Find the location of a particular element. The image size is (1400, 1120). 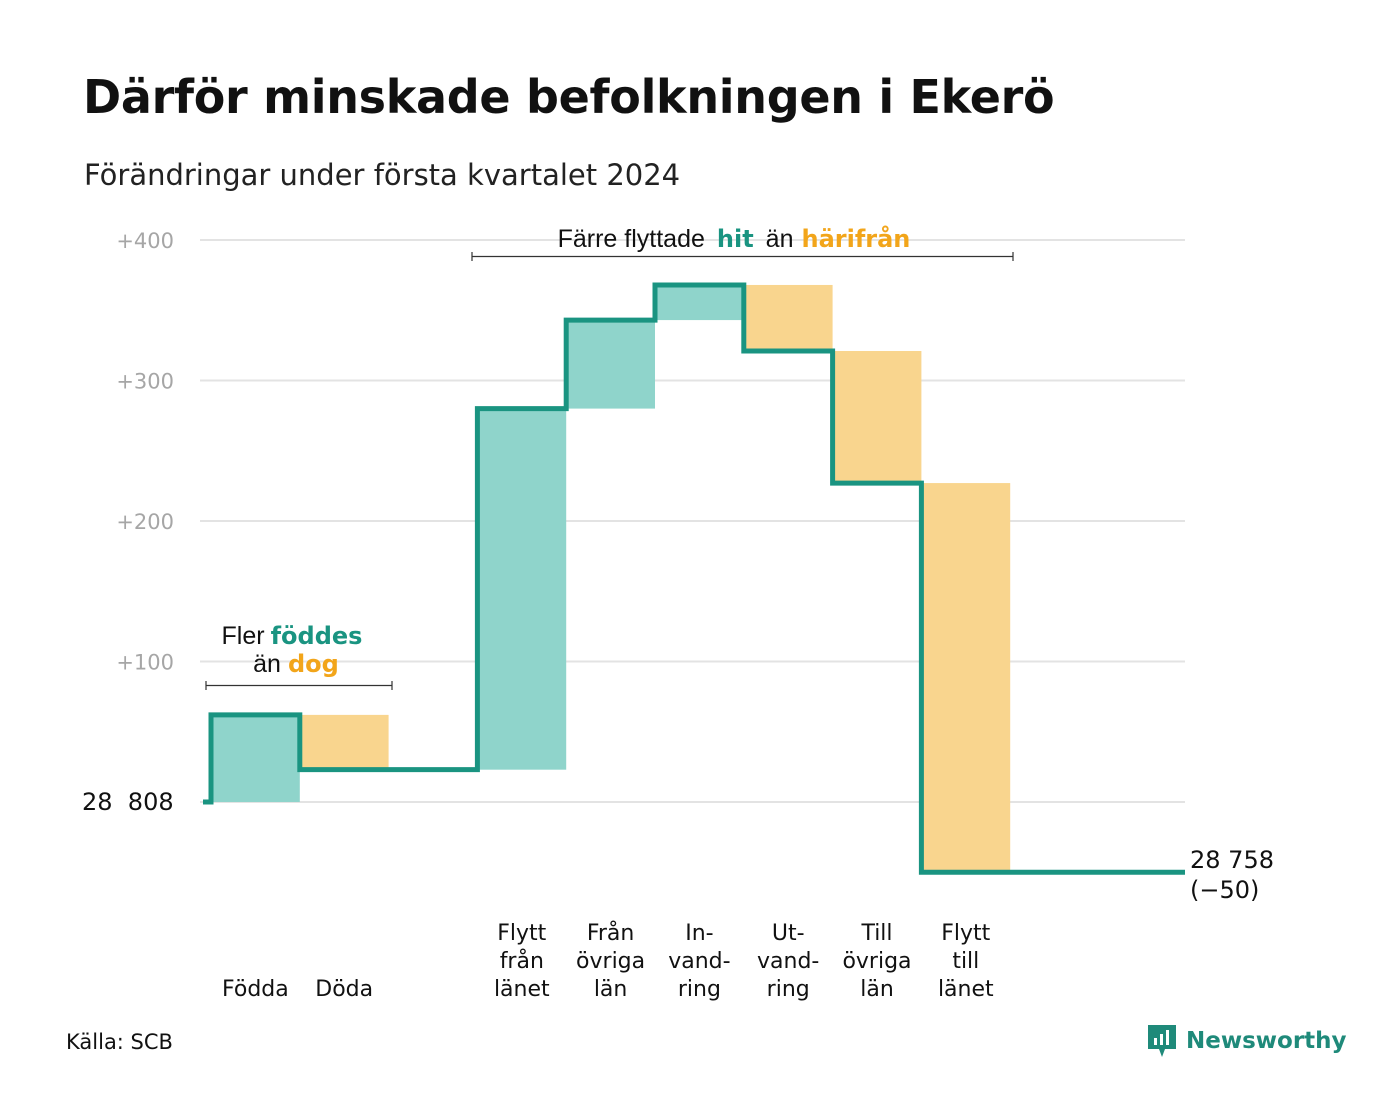

births-annotation-line2: än dog is located at coordinates (296, 664).